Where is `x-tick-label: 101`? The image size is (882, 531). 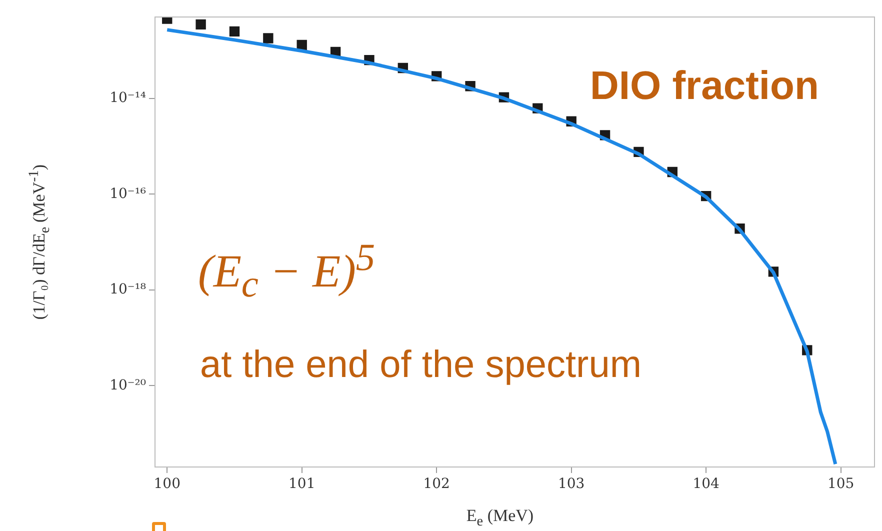
x-tick-label: 101 is located at coordinates (302, 484).